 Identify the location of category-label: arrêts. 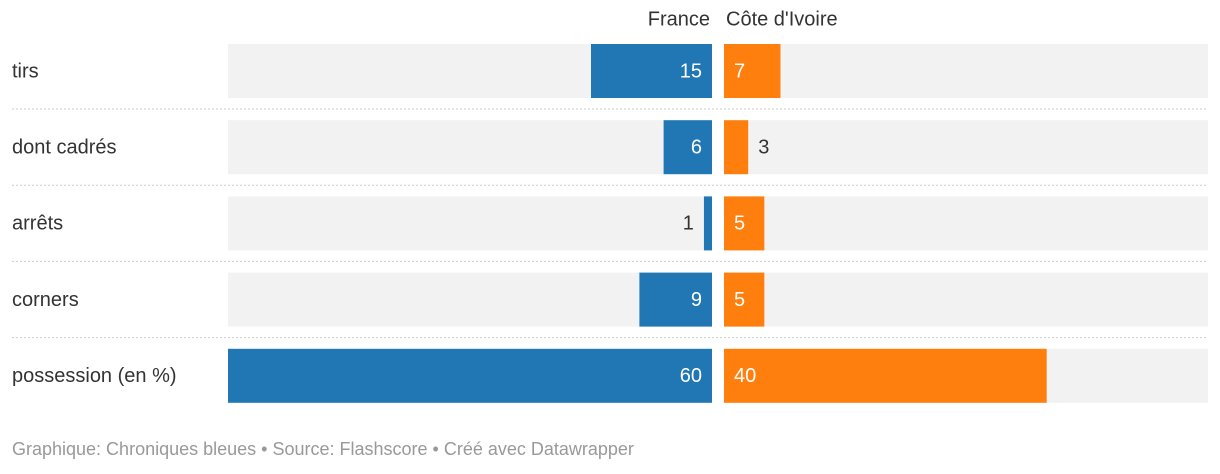
(37, 224).